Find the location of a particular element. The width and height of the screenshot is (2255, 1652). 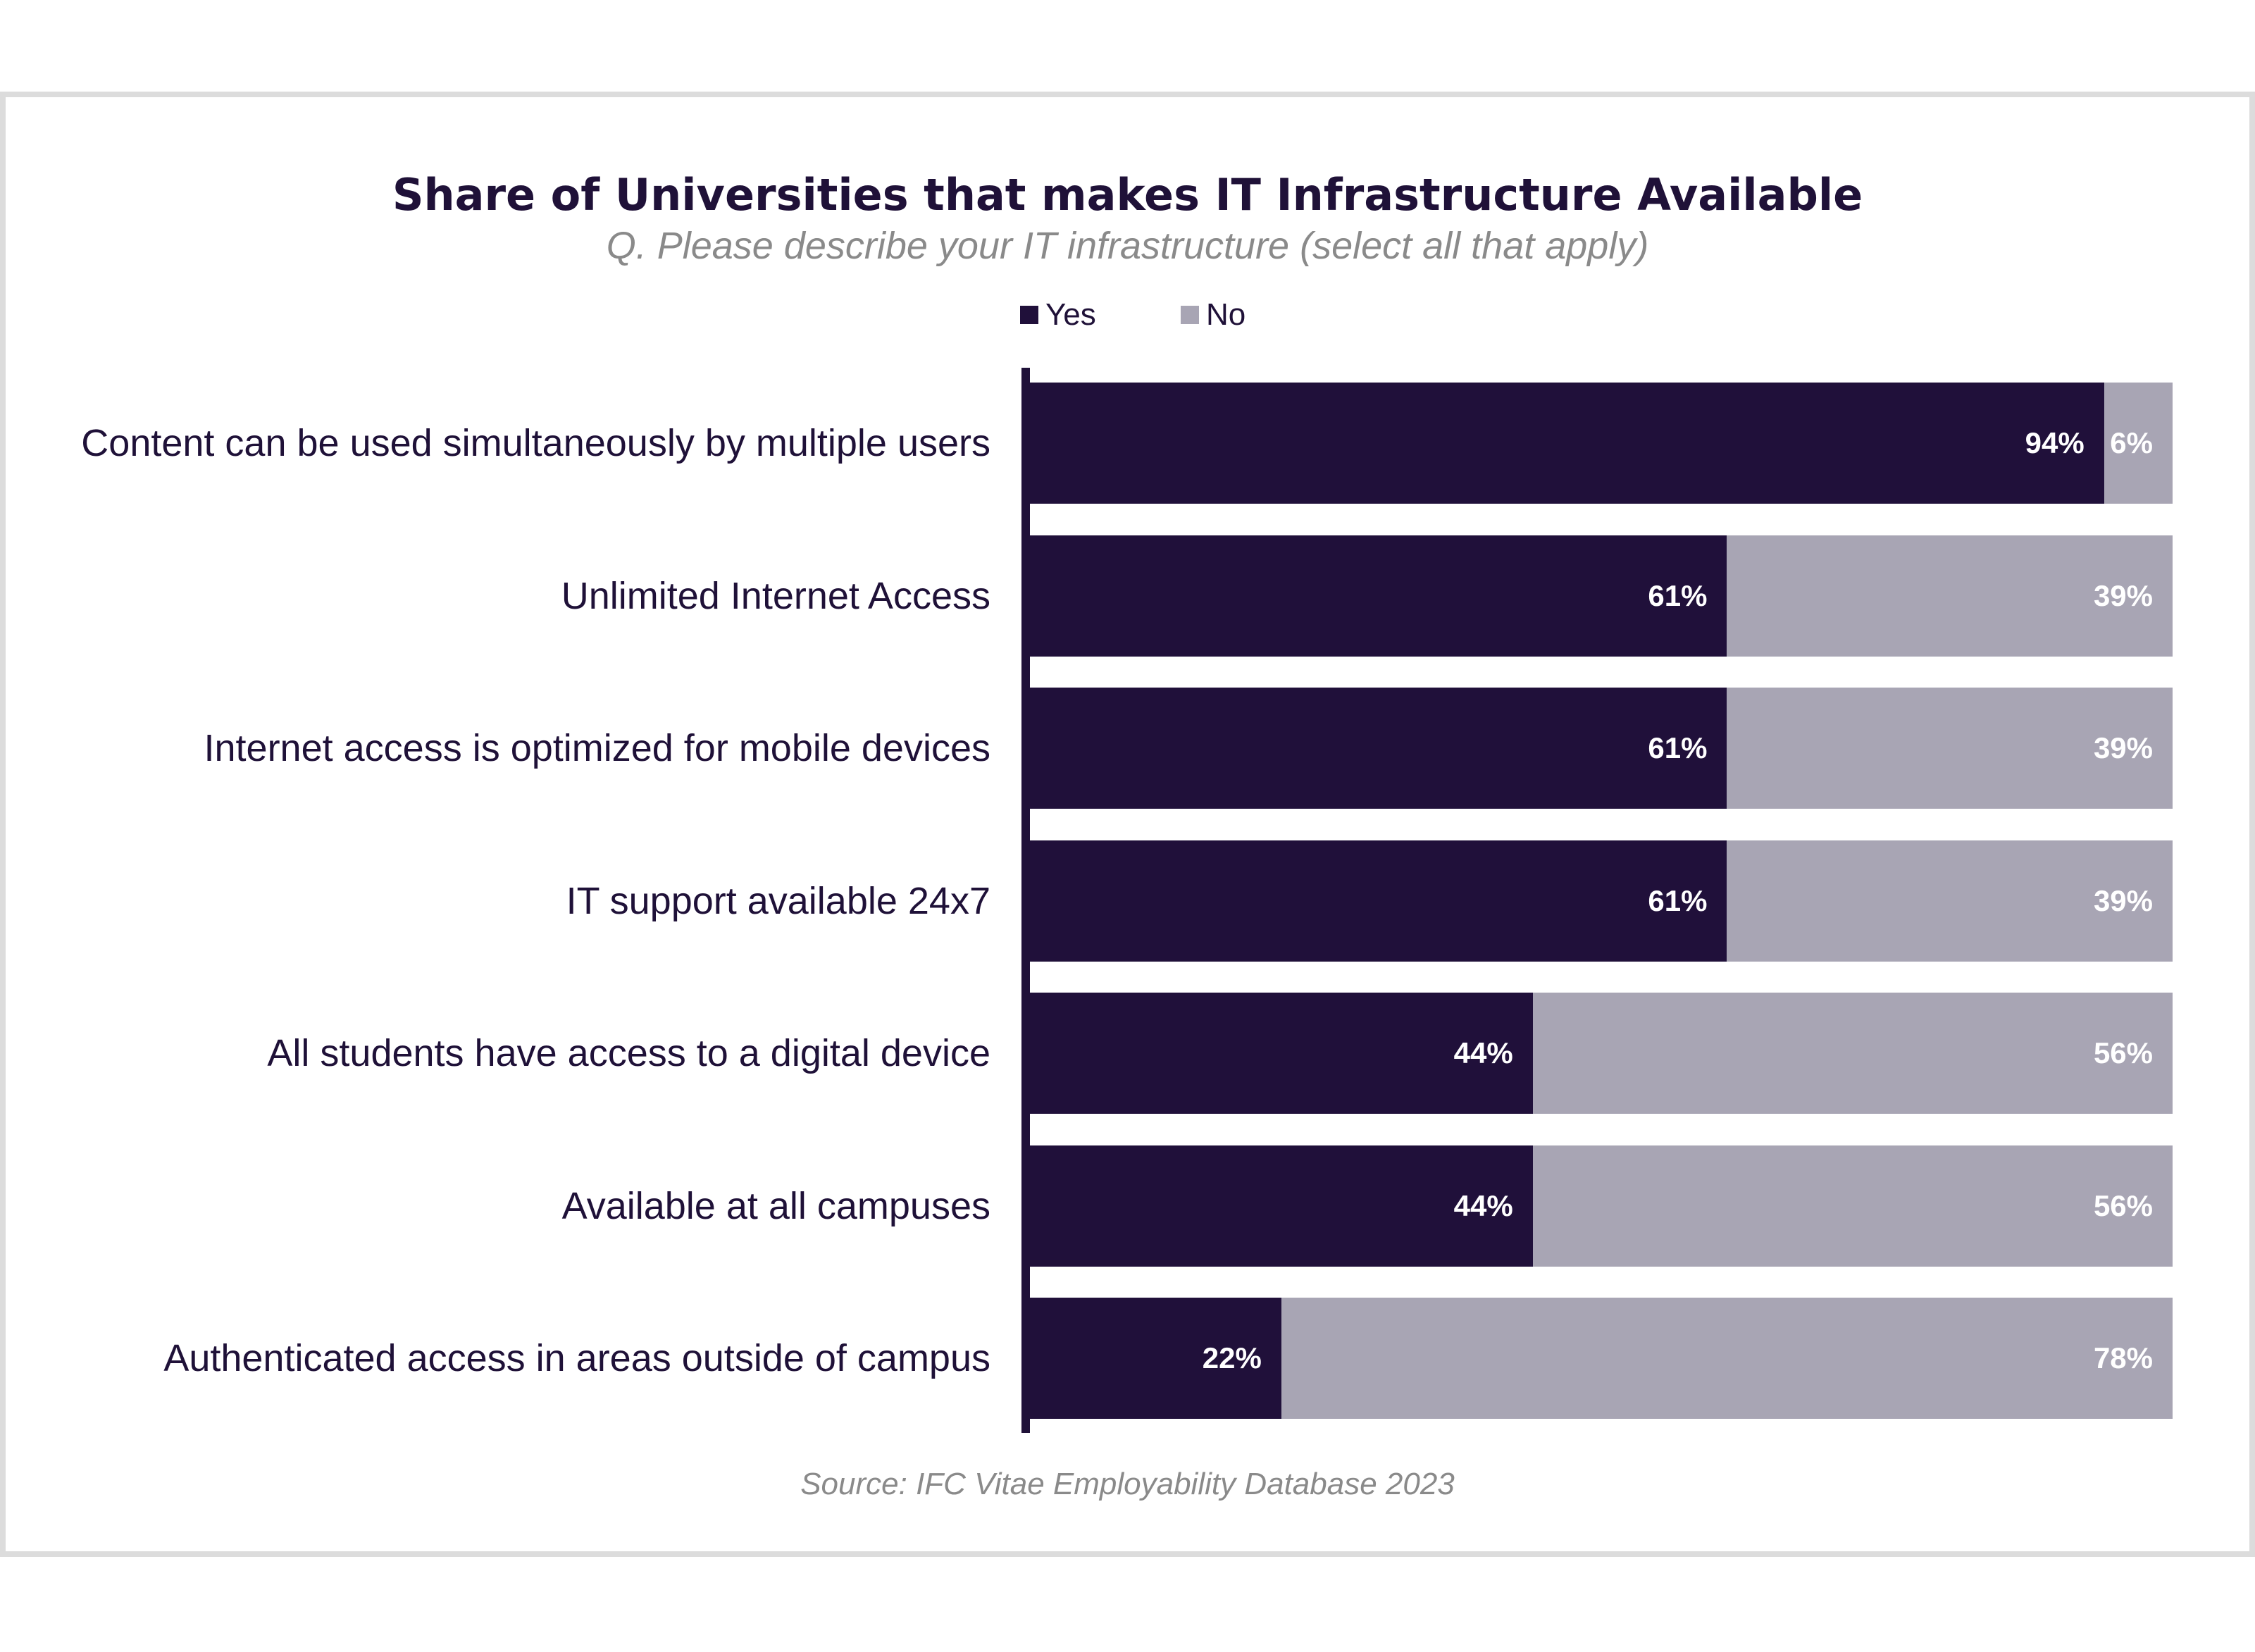

category-label: Unlimited Internet Access is located at coordinates (775, 595).